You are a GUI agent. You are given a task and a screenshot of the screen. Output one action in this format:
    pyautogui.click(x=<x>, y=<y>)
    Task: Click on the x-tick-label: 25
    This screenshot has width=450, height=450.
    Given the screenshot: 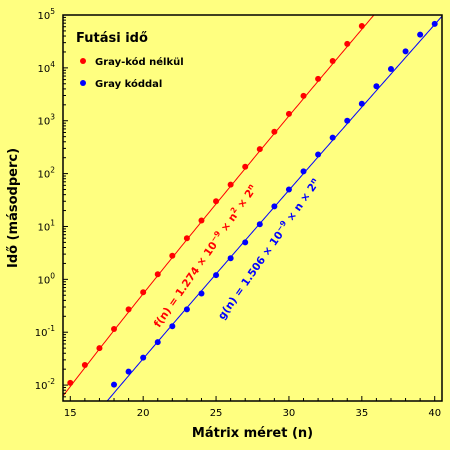 What is the action you would take?
    pyautogui.click(x=216, y=413)
    